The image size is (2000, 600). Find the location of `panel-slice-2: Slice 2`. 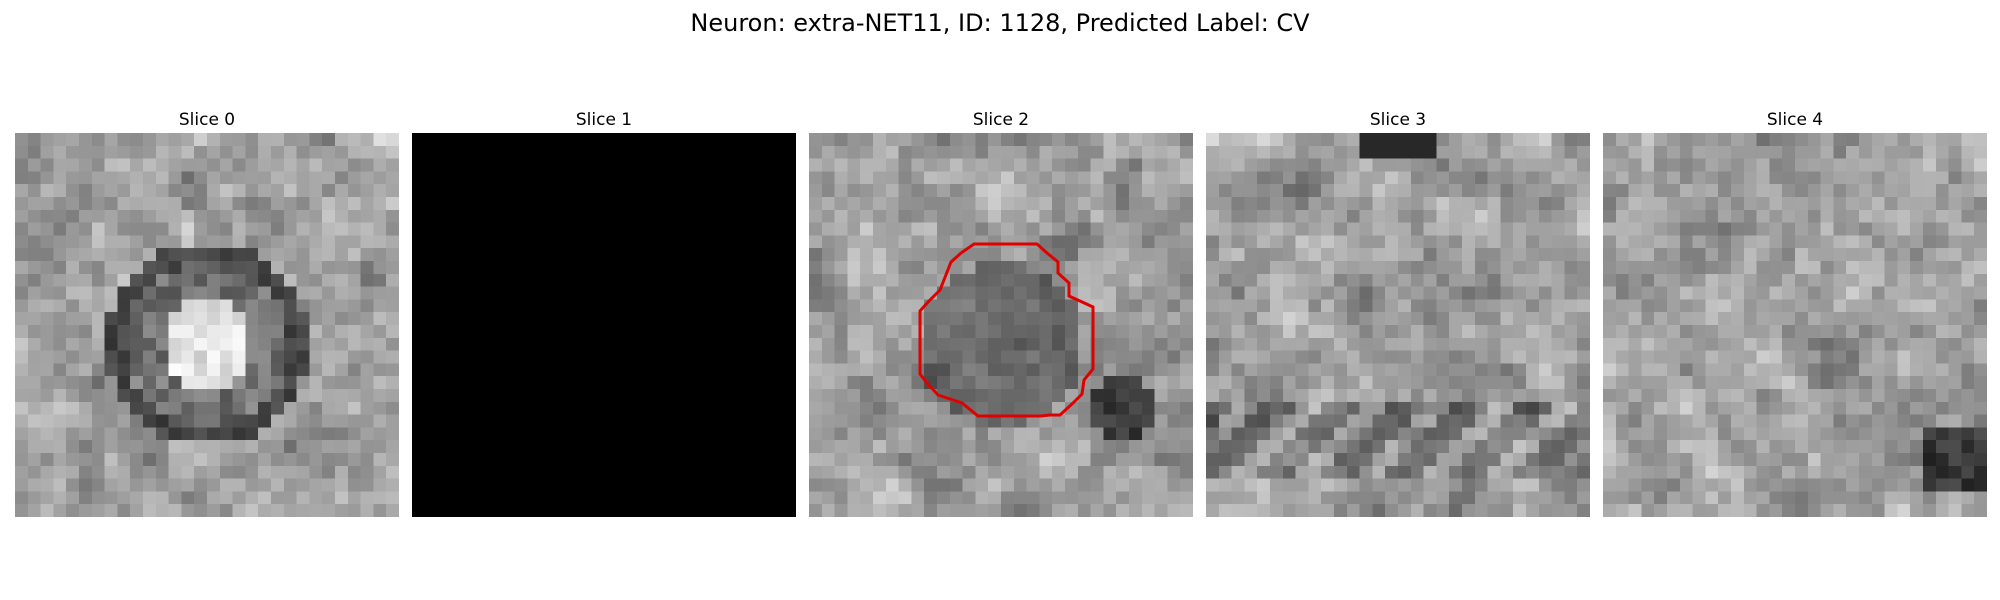

panel-slice-2: Slice 2 is located at coordinates (1001, 313).